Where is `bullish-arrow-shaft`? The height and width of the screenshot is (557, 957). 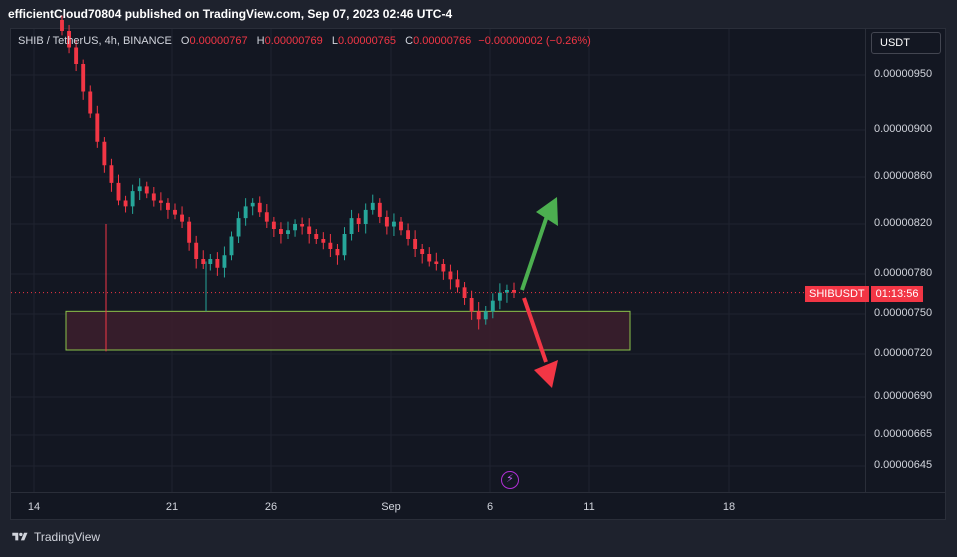 bullish-arrow-shaft is located at coordinates (535, 251).